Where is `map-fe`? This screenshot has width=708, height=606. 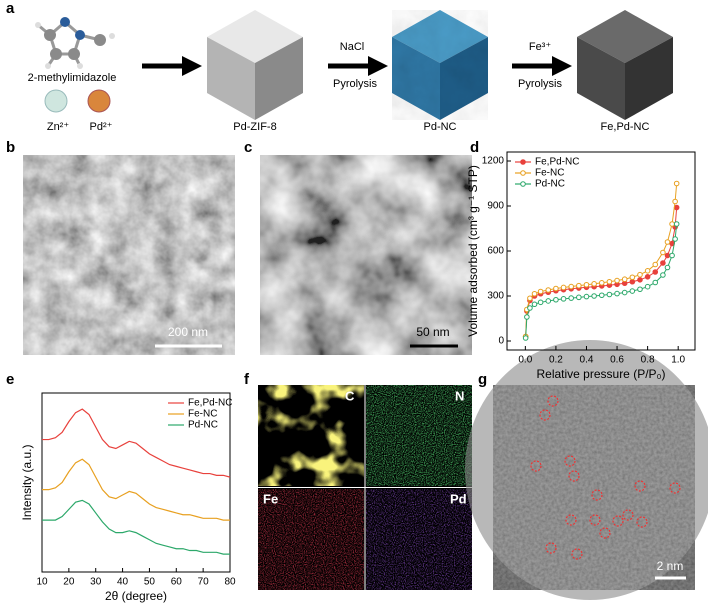 map-fe is located at coordinates (311, 539).